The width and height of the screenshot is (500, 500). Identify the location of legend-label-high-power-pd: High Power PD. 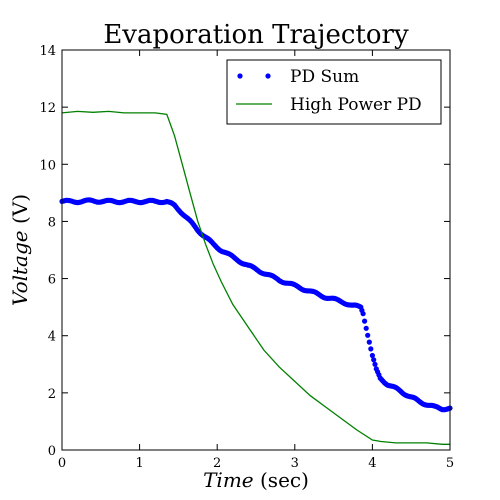
(356, 105).